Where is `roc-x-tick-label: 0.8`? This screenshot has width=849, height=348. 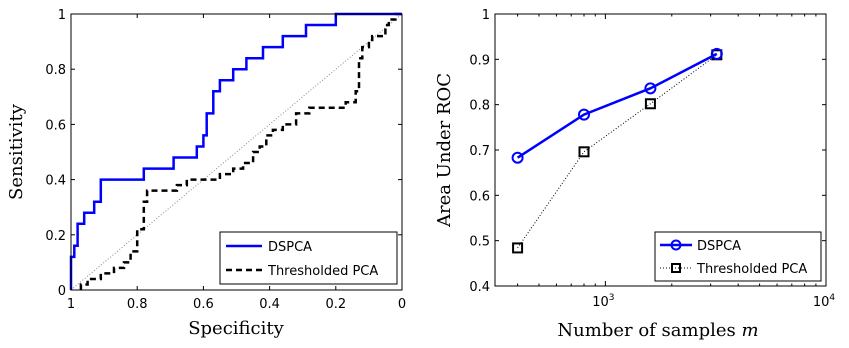 roc-x-tick-label: 0.8 is located at coordinates (137, 304).